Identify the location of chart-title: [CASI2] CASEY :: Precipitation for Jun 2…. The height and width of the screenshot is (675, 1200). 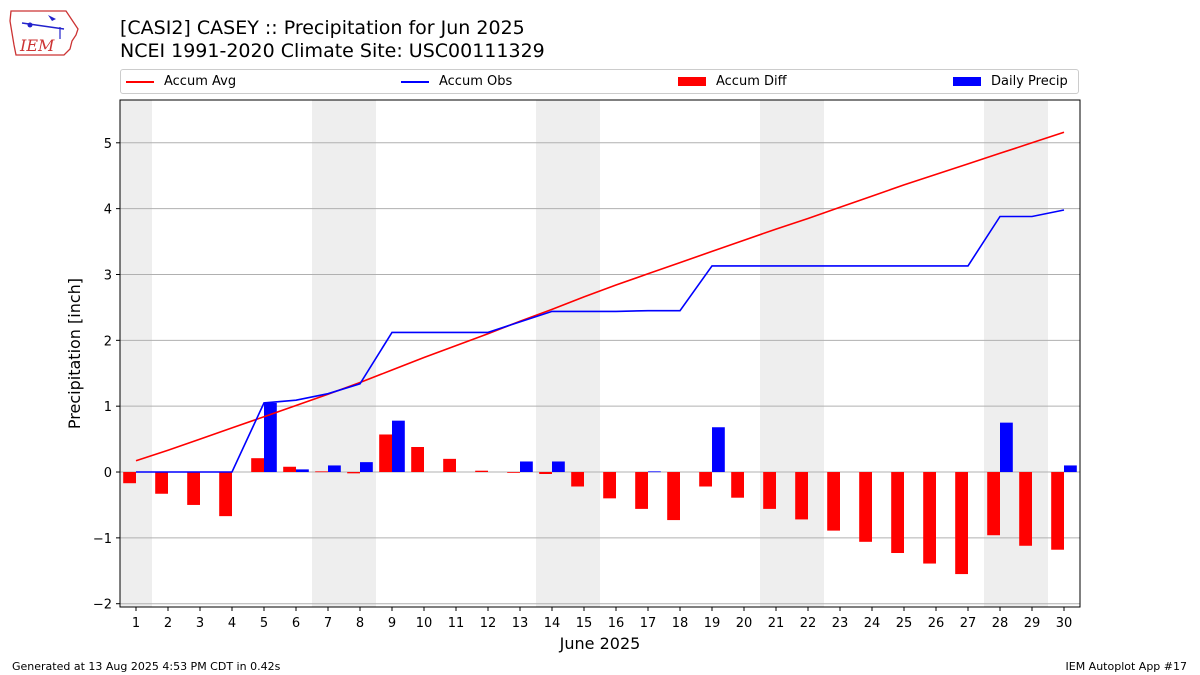
(322, 28).